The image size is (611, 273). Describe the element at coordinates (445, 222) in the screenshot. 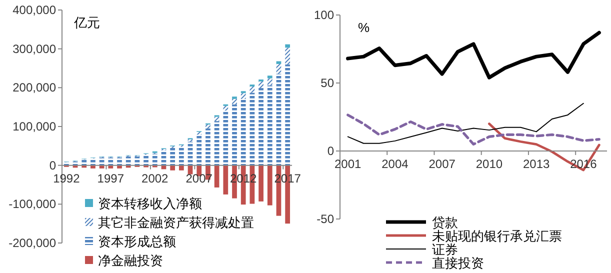

I see `legend-label: 贷款` at that location.